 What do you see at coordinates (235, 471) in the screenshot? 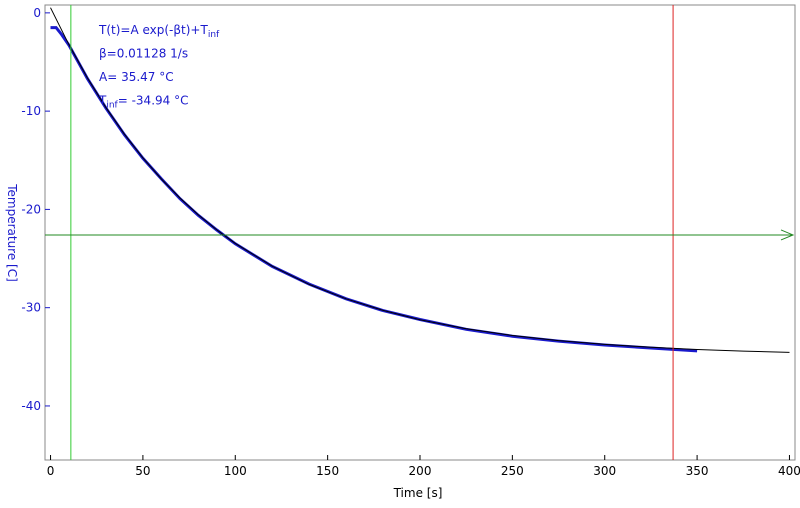
I see `x-tick-label: 100` at bounding box center [235, 471].